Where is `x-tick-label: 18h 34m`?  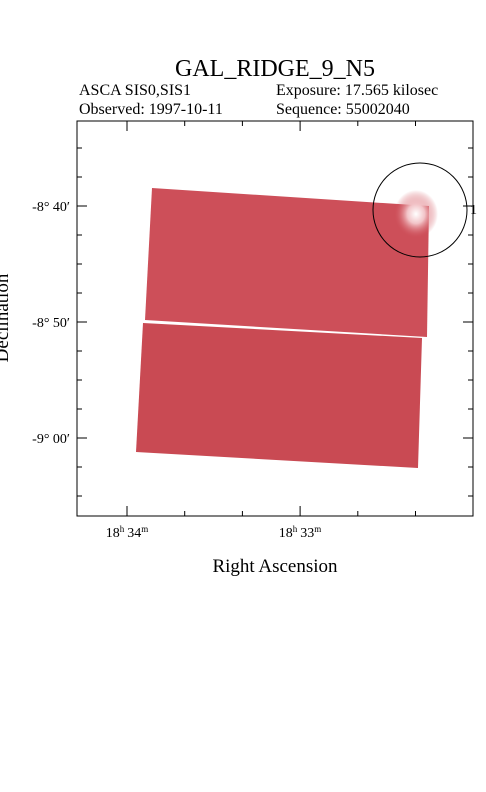 x-tick-label: 18h 34m is located at coordinates (127, 532).